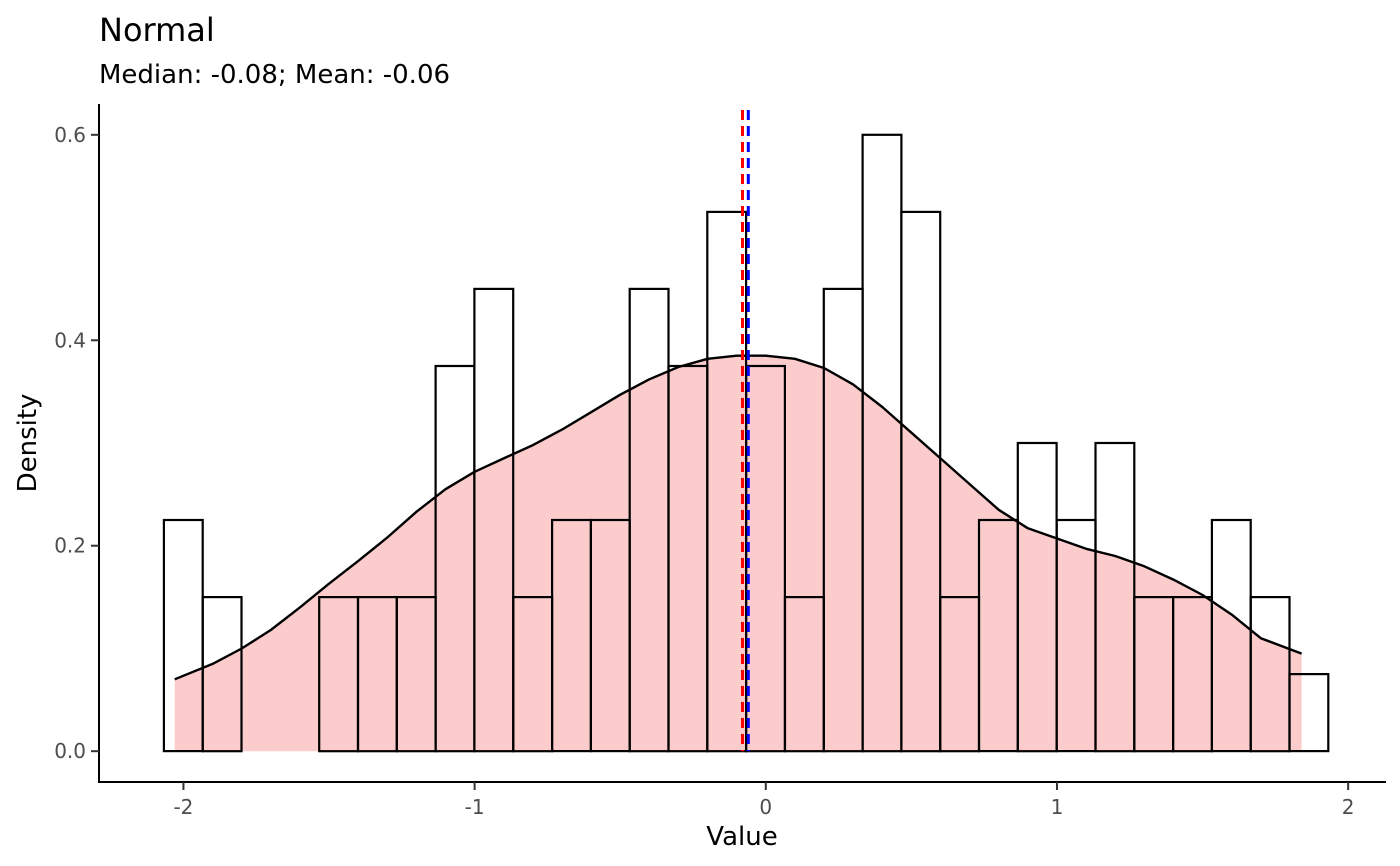  What do you see at coordinates (70, 340) in the screenshot?
I see `y-tick-label: 0.4` at bounding box center [70, 340].